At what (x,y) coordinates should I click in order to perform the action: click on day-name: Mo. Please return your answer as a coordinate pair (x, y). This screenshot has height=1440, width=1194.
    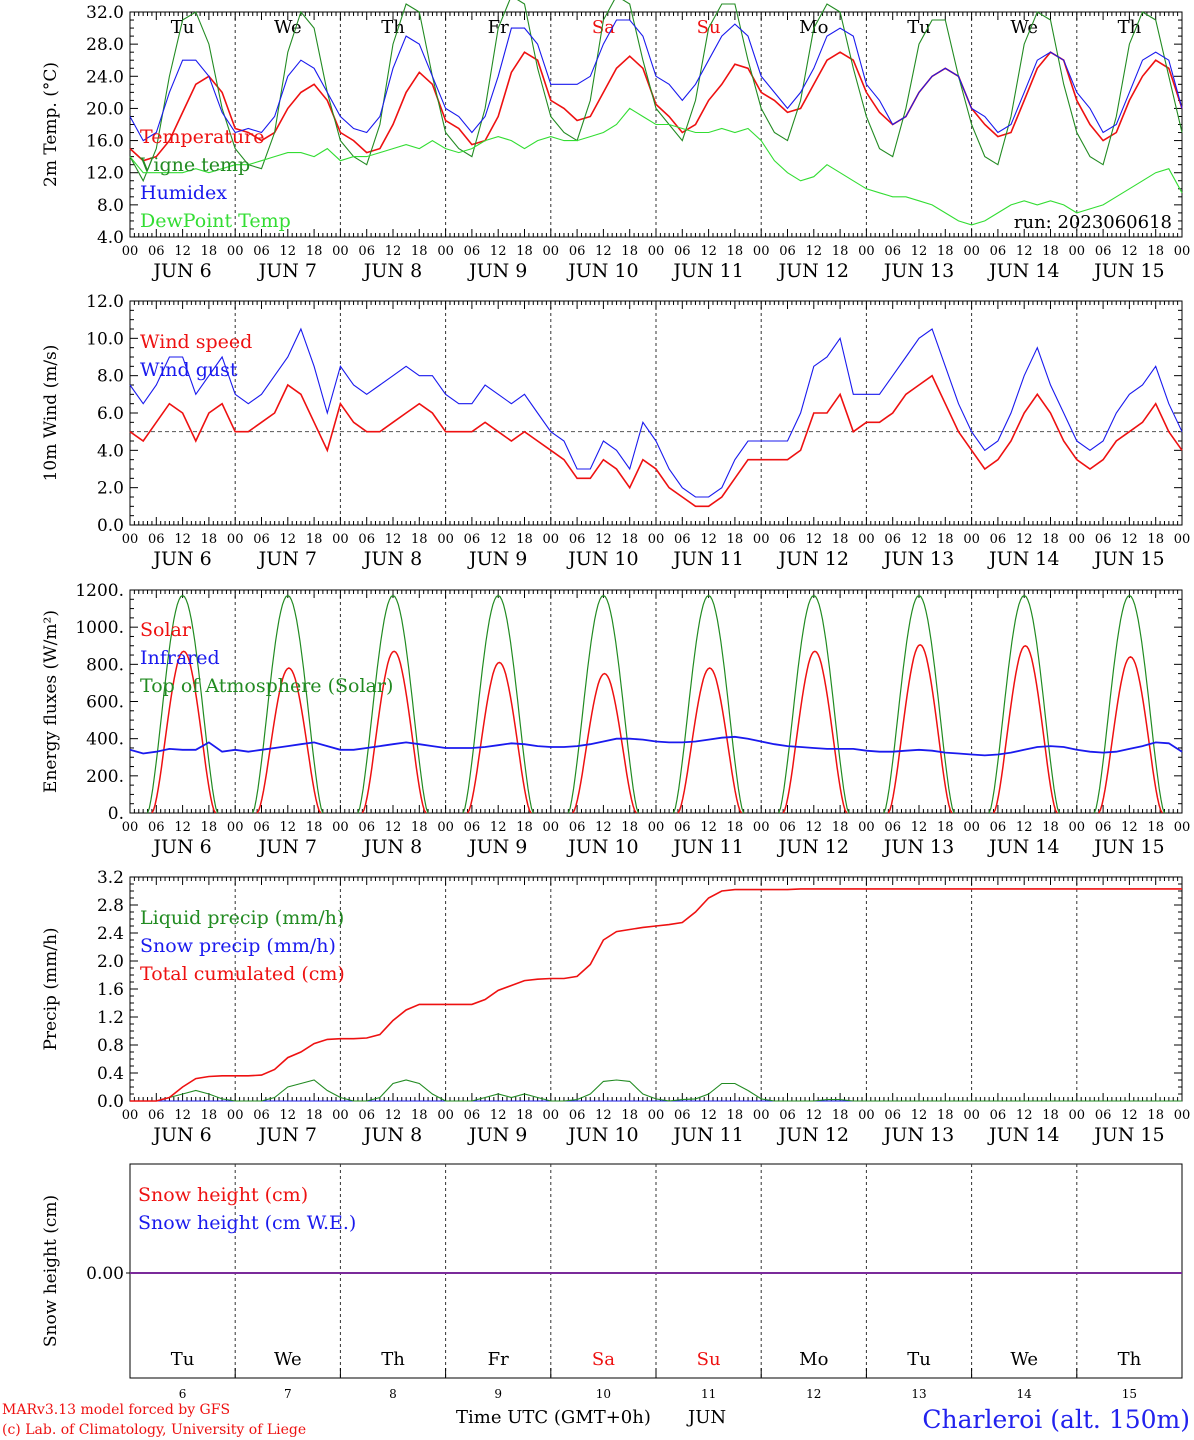
    Looking at the image, I should click on (813, 1359).